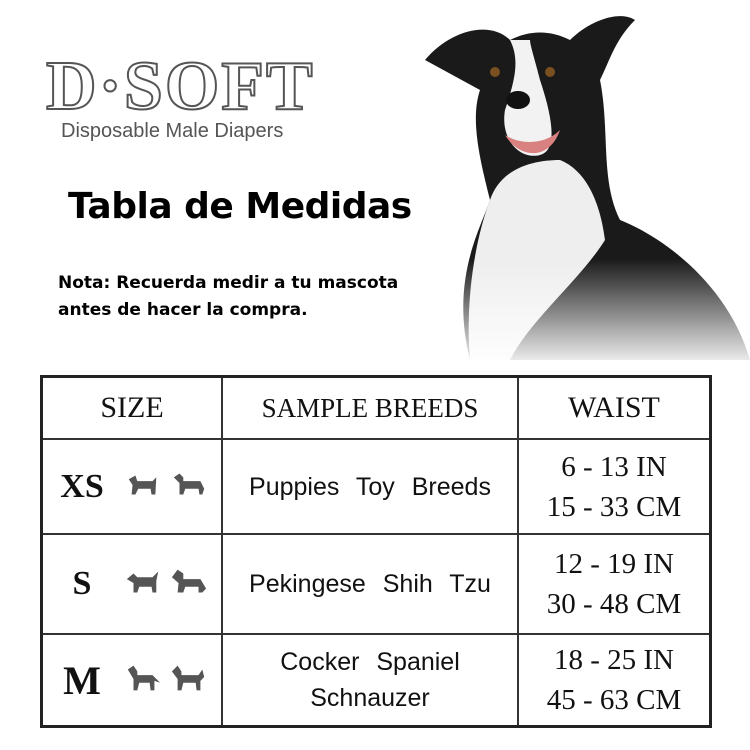 This screenshot has height=750, width=750. What do you see at coordinates (172, 131) in the screenshot?
I see `logo-tagline: Disposable Male Diapers` at bounding box center [172, 131].